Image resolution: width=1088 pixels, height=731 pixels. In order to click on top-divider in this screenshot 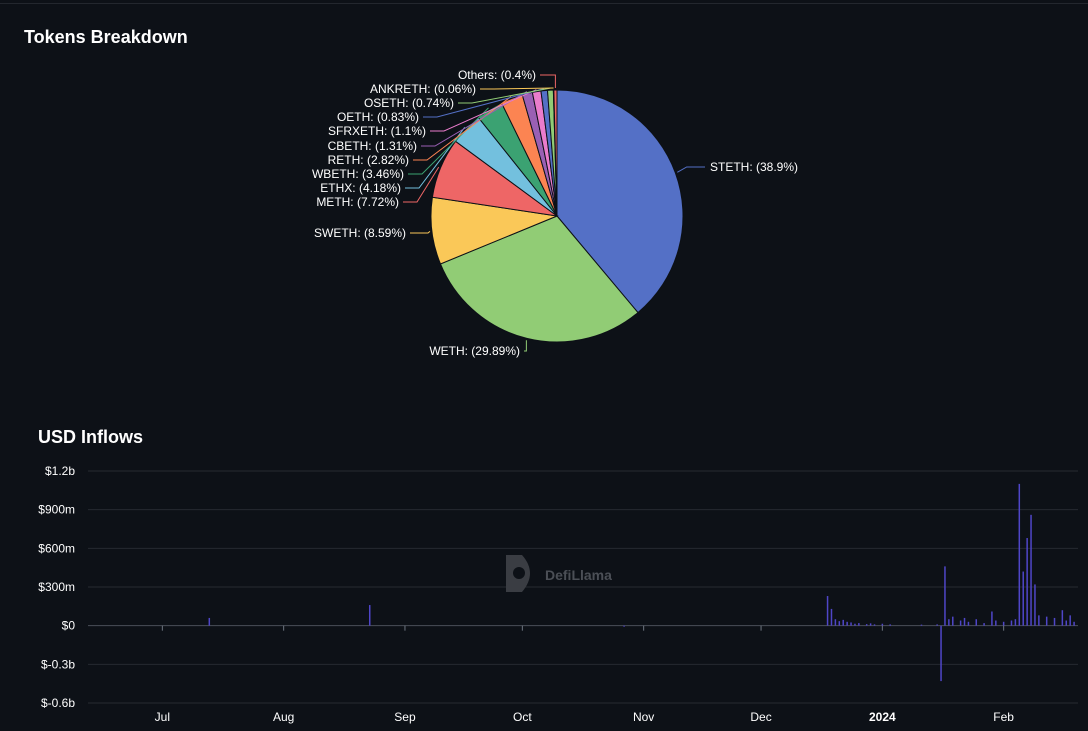, I will do `click(544, 3)`.